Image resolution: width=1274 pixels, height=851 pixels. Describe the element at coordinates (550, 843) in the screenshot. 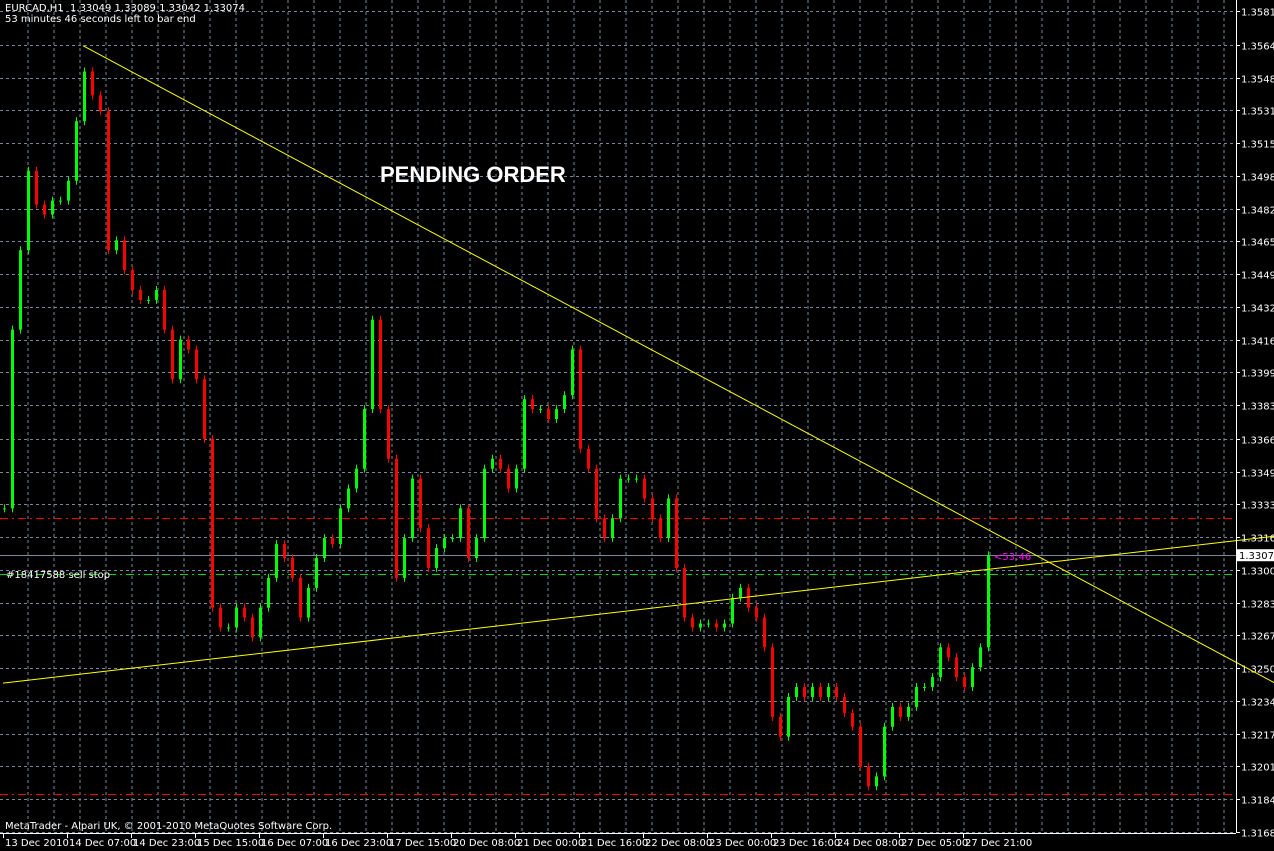

I see `x-tick-label: 21 Dec 00:00` at that location.